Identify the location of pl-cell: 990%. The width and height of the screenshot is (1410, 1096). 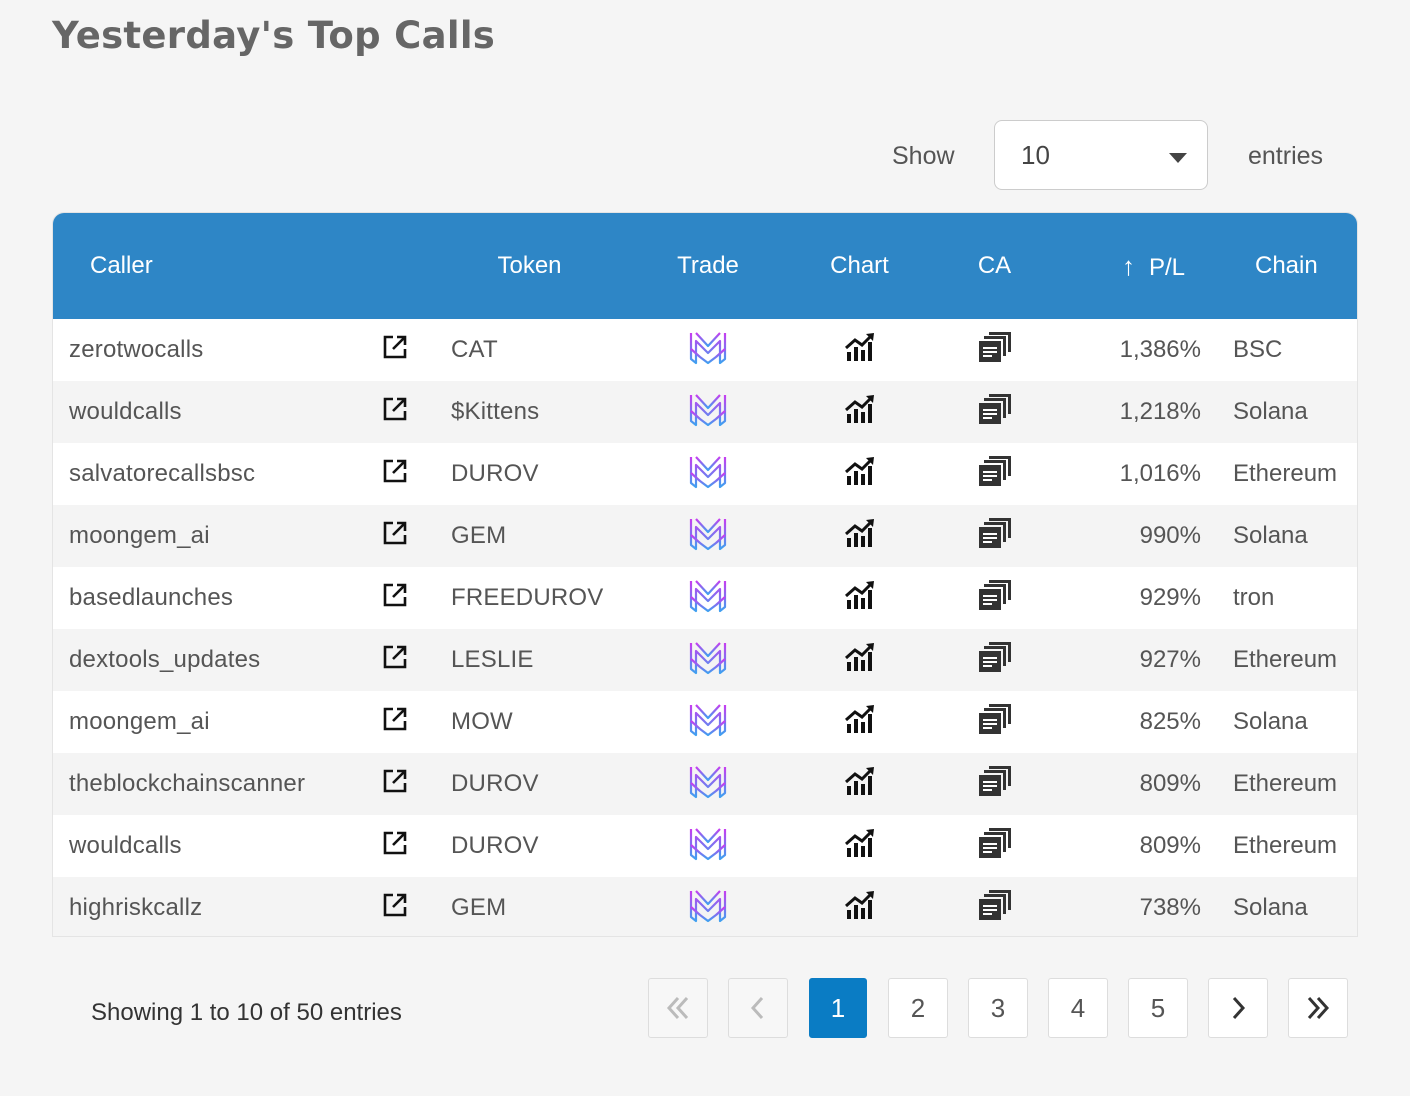
(1170, 535).